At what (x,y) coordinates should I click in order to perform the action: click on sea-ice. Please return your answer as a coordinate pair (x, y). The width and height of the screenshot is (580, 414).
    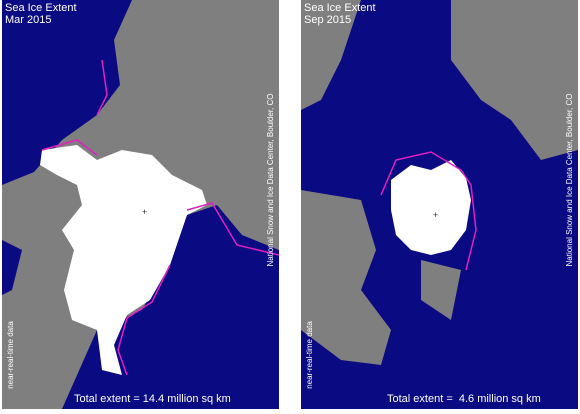
    Looking at the image, I should click on (431, 207).